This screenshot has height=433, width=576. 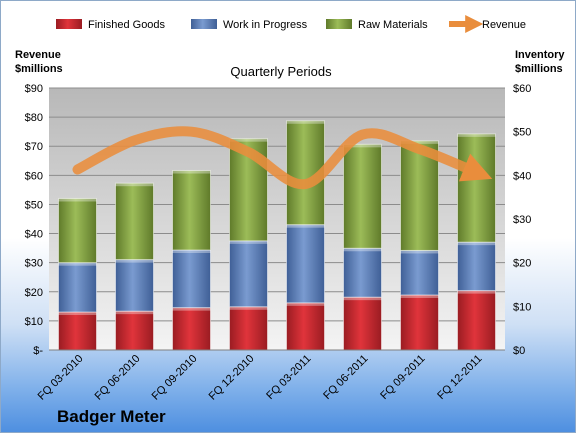 What do you see at coordinates (127, 25) in the screenshot?
I see `legend-label: Finished Goods` at bounding box center [127, 25].